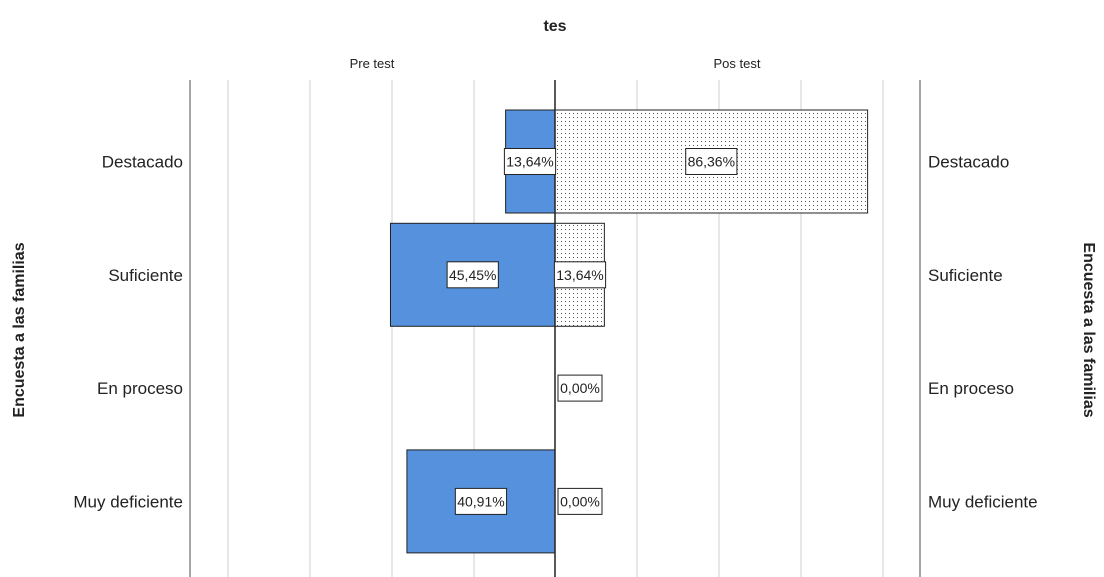 Image resolution: width=1104 pixels, height=577 pixels. What do you see at coordinates (145, 275) in the screenshot?
I see `category-left-1: Suficiente` at bounding box center [145, 275].